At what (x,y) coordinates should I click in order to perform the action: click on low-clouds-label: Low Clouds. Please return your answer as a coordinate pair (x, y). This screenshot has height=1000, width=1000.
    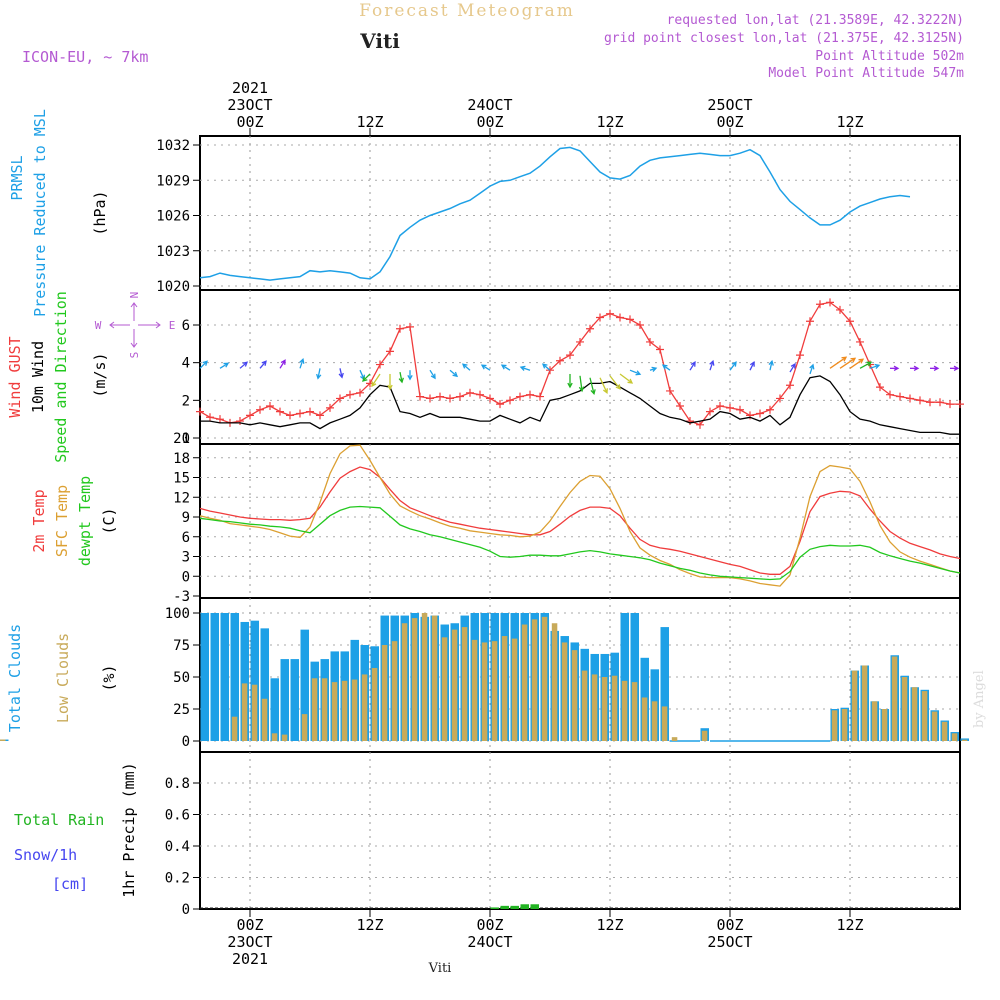
    Looking at the image, I should click on (63, 678).